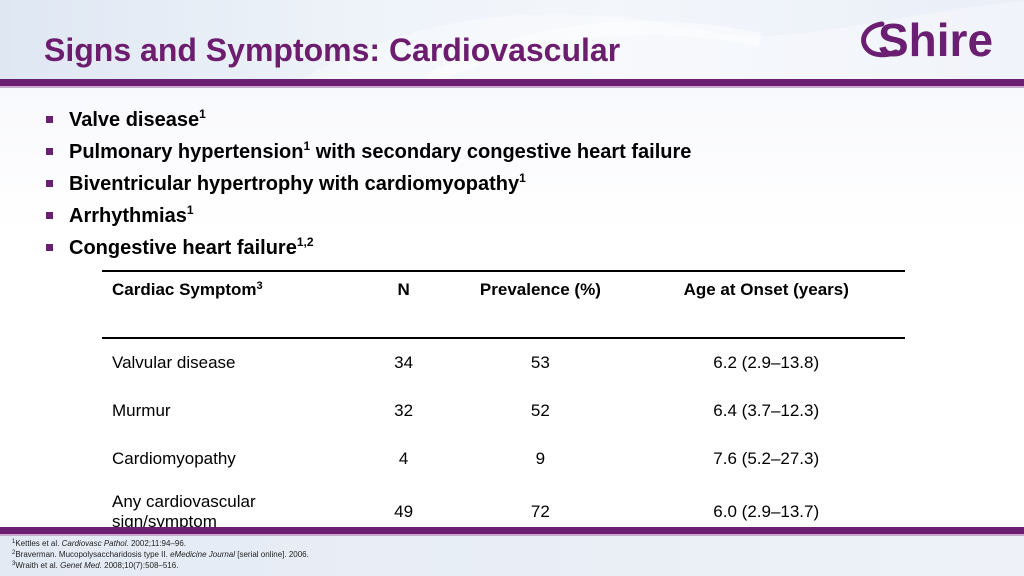 The image size is (1024, 576). Describe the element at coordinates (512, 535) in the screenshot. I see `footer-divider-light` at that location.